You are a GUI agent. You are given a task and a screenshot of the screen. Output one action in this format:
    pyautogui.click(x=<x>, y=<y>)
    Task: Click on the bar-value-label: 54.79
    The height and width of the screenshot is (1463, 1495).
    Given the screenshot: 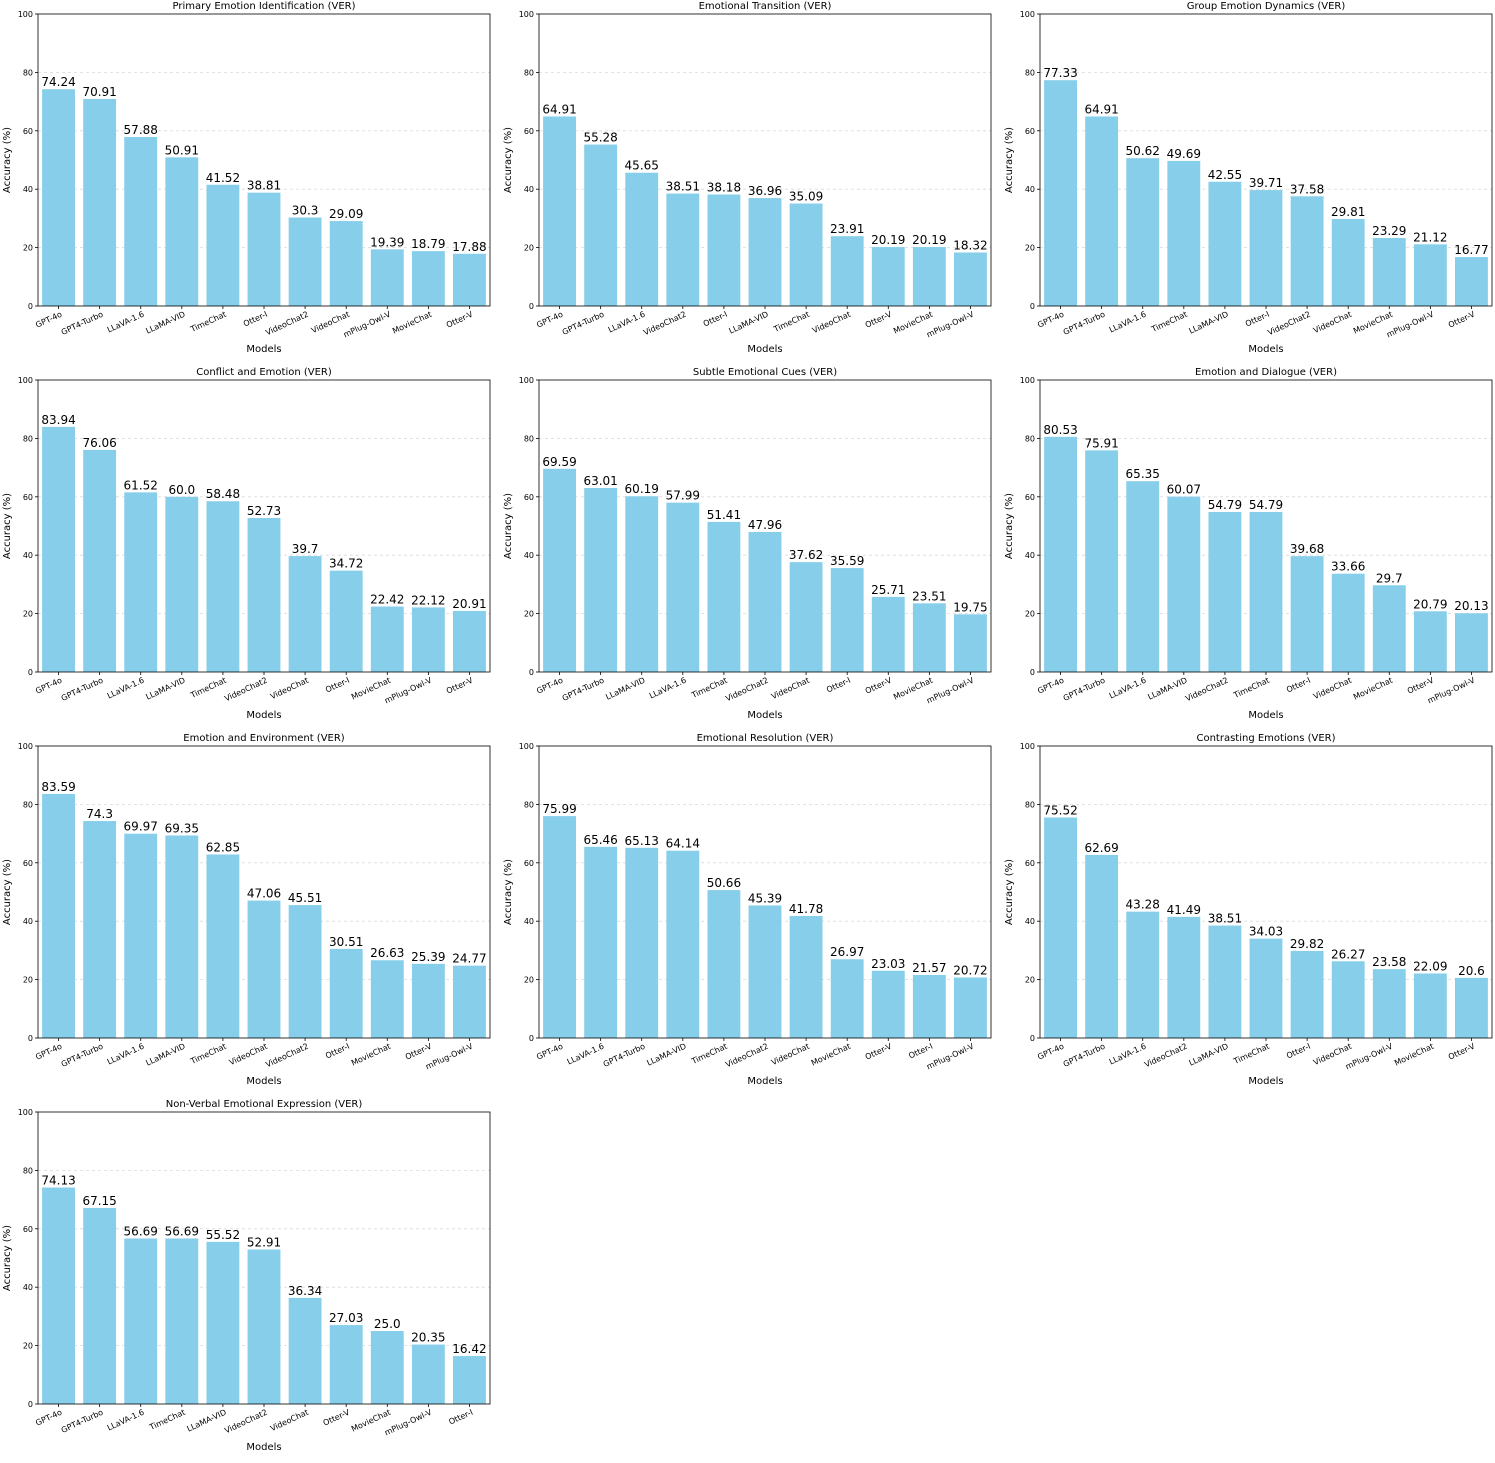 What is the action you would take?
    pyautogui.click(x=1225, y=505)
    